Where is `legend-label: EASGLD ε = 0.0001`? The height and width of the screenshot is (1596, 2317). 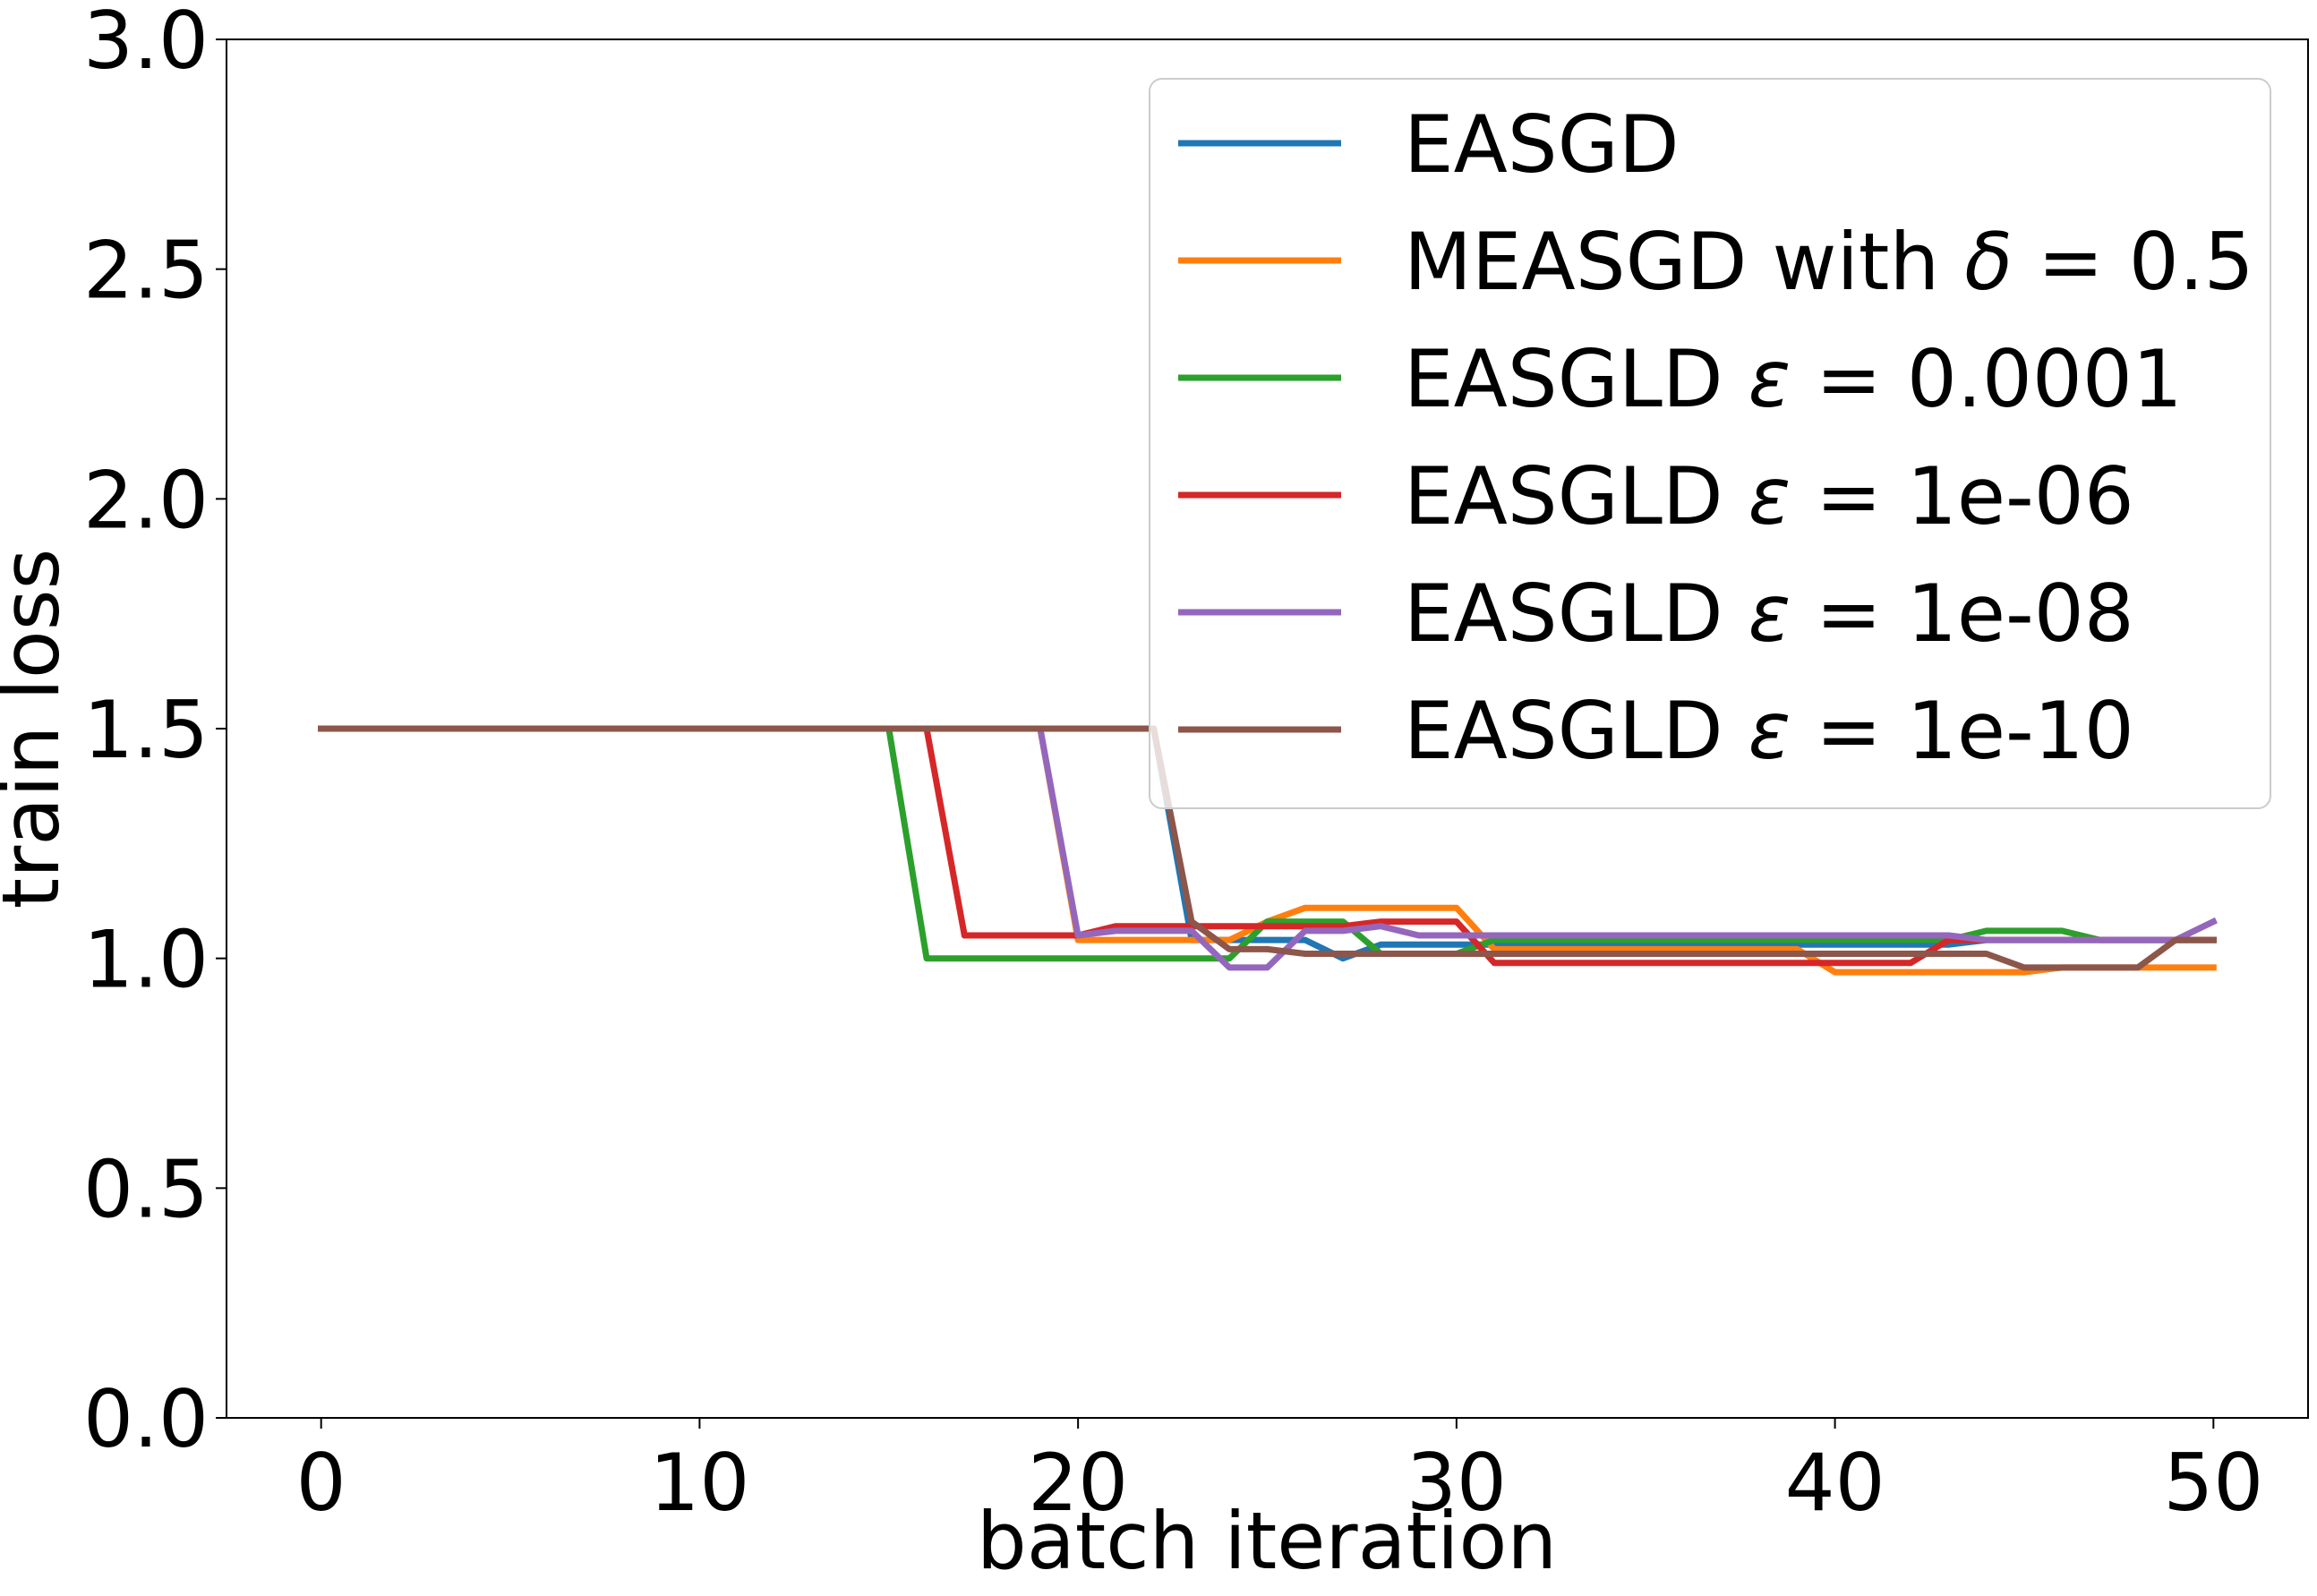
legend-label: EASGLD ε = 0.0001 is located at coordinates (1793, 379).